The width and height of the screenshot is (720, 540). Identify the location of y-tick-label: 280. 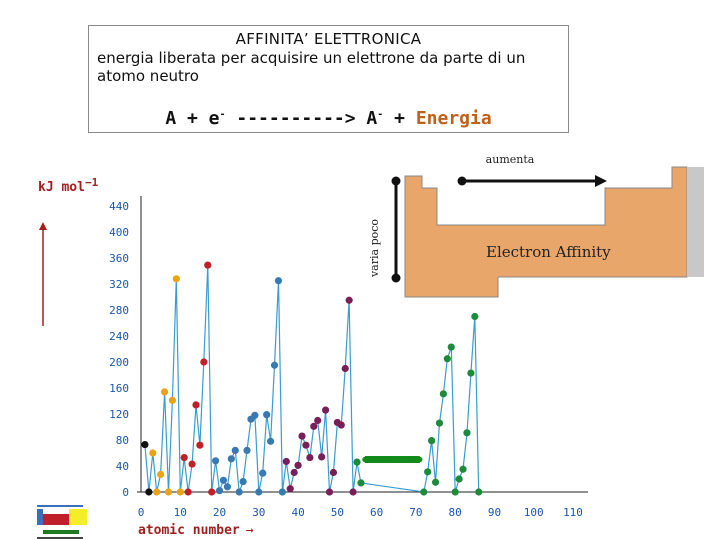
(119, 310).